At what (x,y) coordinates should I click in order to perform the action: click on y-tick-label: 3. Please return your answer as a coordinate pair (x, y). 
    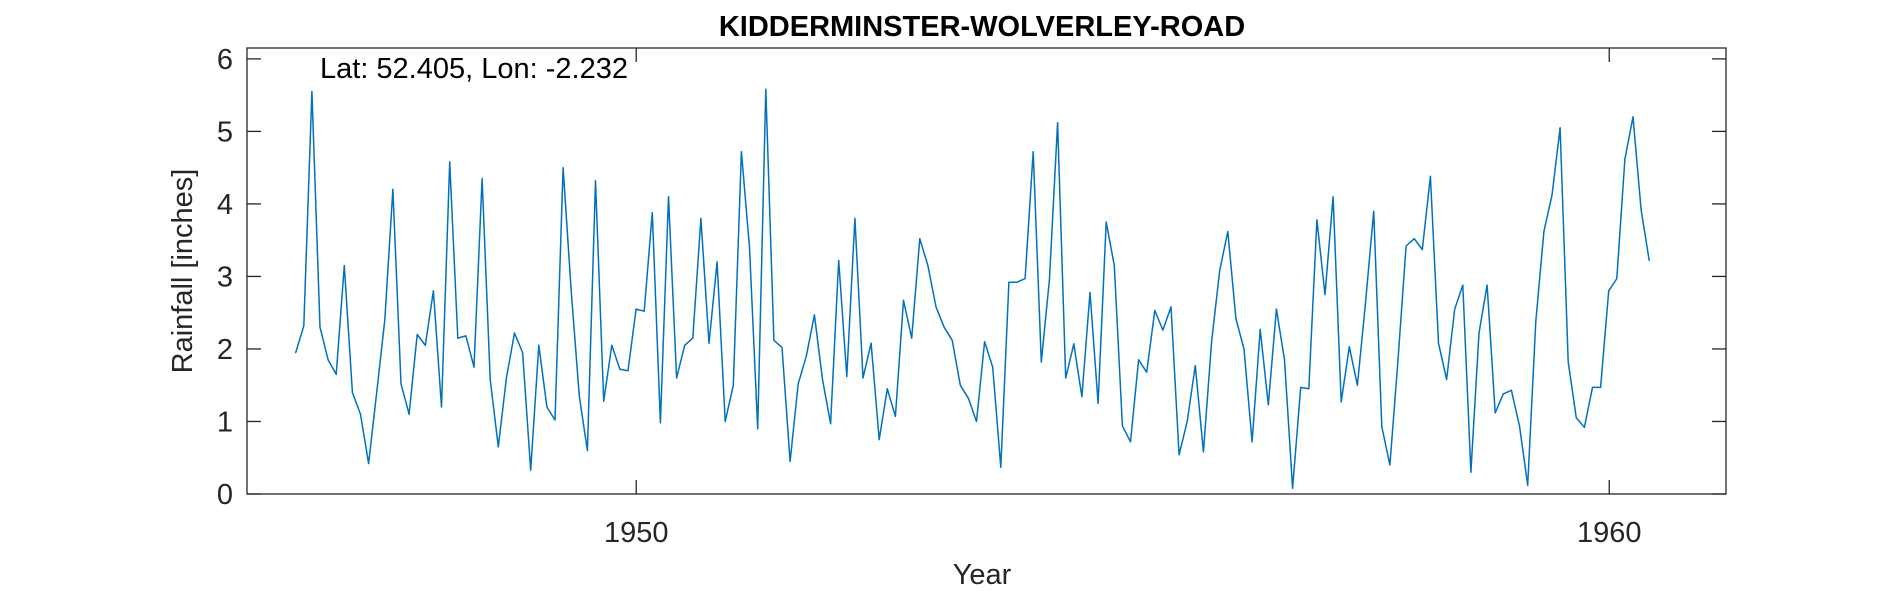
    Looking at the image, I should click on (225, 277).